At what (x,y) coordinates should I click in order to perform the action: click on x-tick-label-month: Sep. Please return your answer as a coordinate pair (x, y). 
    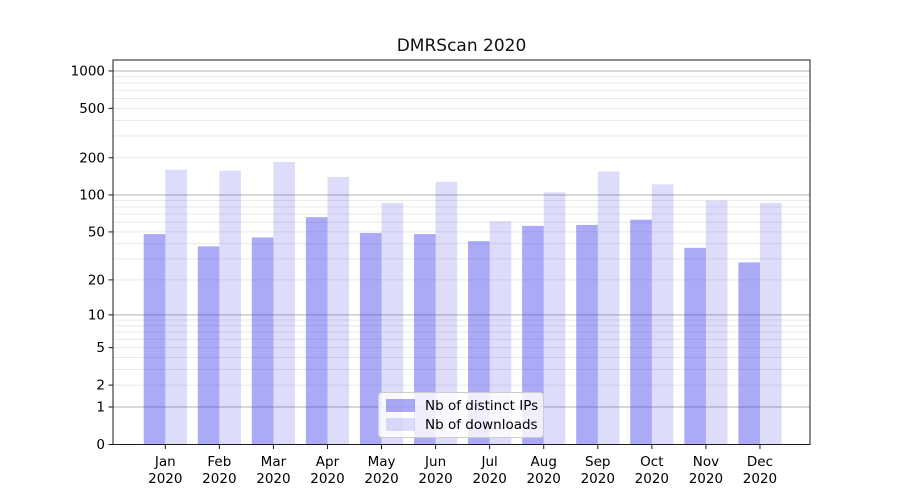
    Looking at the image, I should click on (597, 462).